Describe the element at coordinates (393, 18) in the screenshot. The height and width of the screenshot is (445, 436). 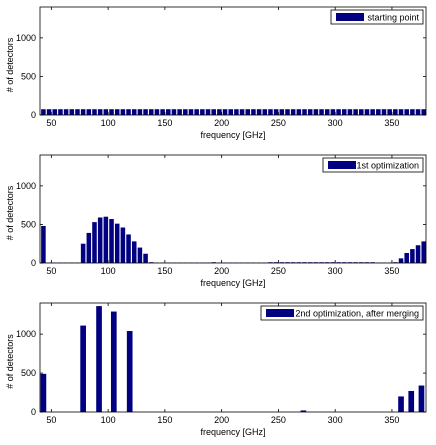
I see `legend-label: starting point` at that location.